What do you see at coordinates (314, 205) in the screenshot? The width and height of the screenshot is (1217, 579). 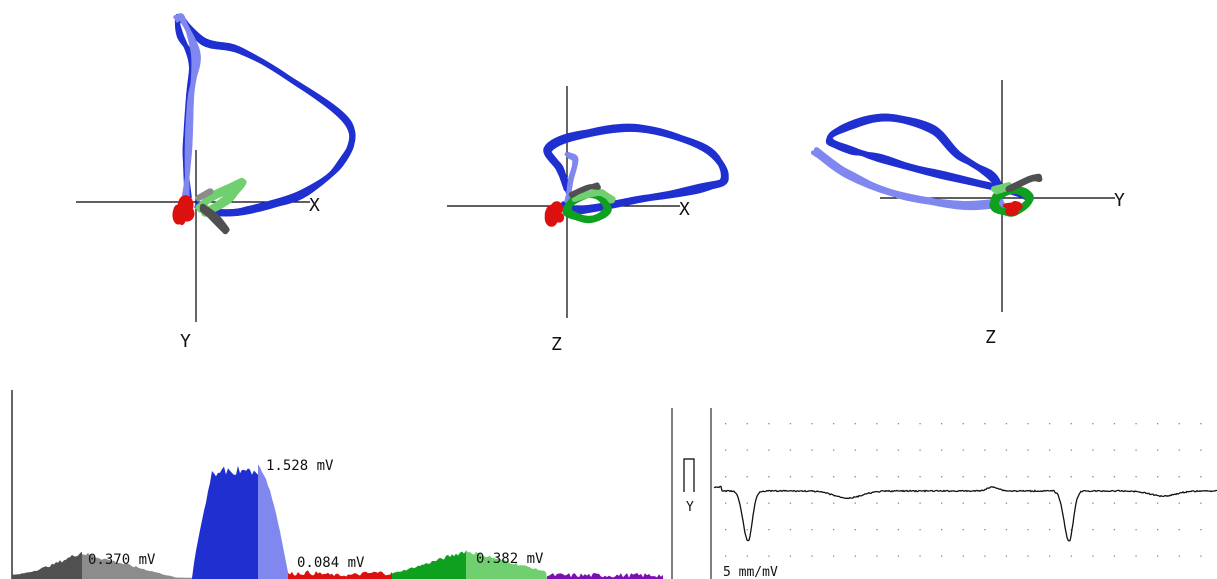 I see `frontal-x-axis-label: X` at bounding box center [314, 205].